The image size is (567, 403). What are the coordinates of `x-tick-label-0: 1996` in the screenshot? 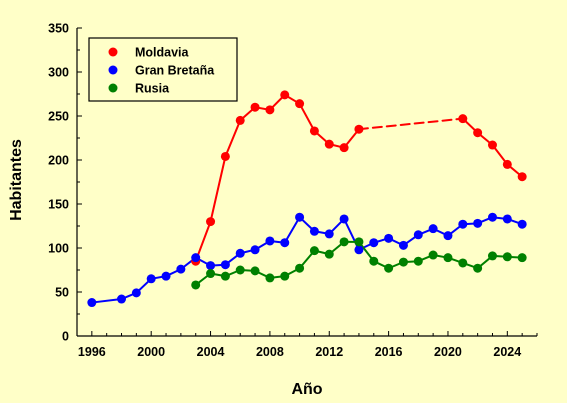 It's located at (92, 352).